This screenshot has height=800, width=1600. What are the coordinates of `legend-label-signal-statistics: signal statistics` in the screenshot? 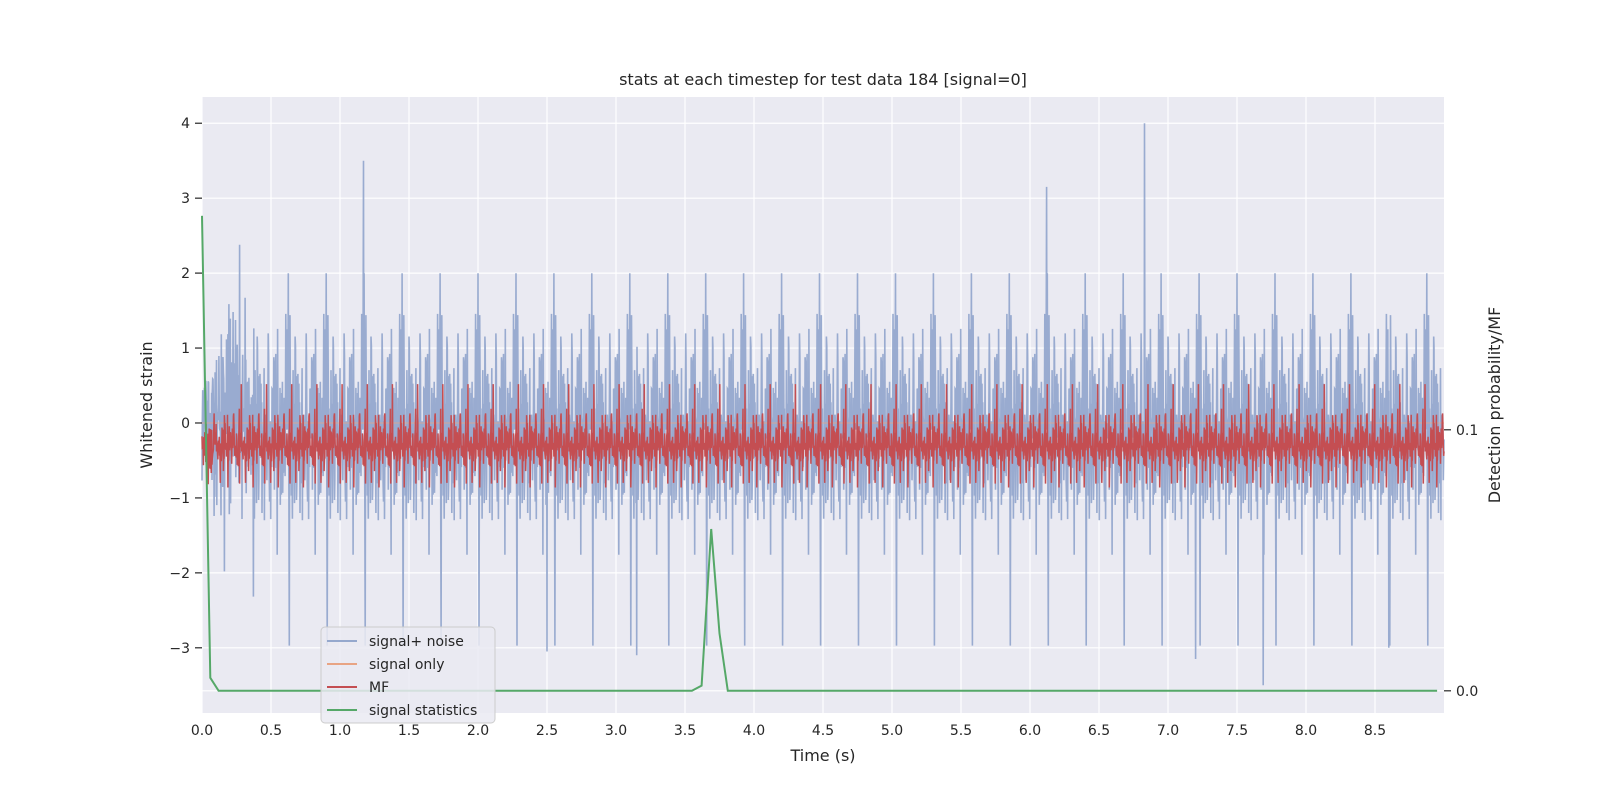 It's located at (423, 711).